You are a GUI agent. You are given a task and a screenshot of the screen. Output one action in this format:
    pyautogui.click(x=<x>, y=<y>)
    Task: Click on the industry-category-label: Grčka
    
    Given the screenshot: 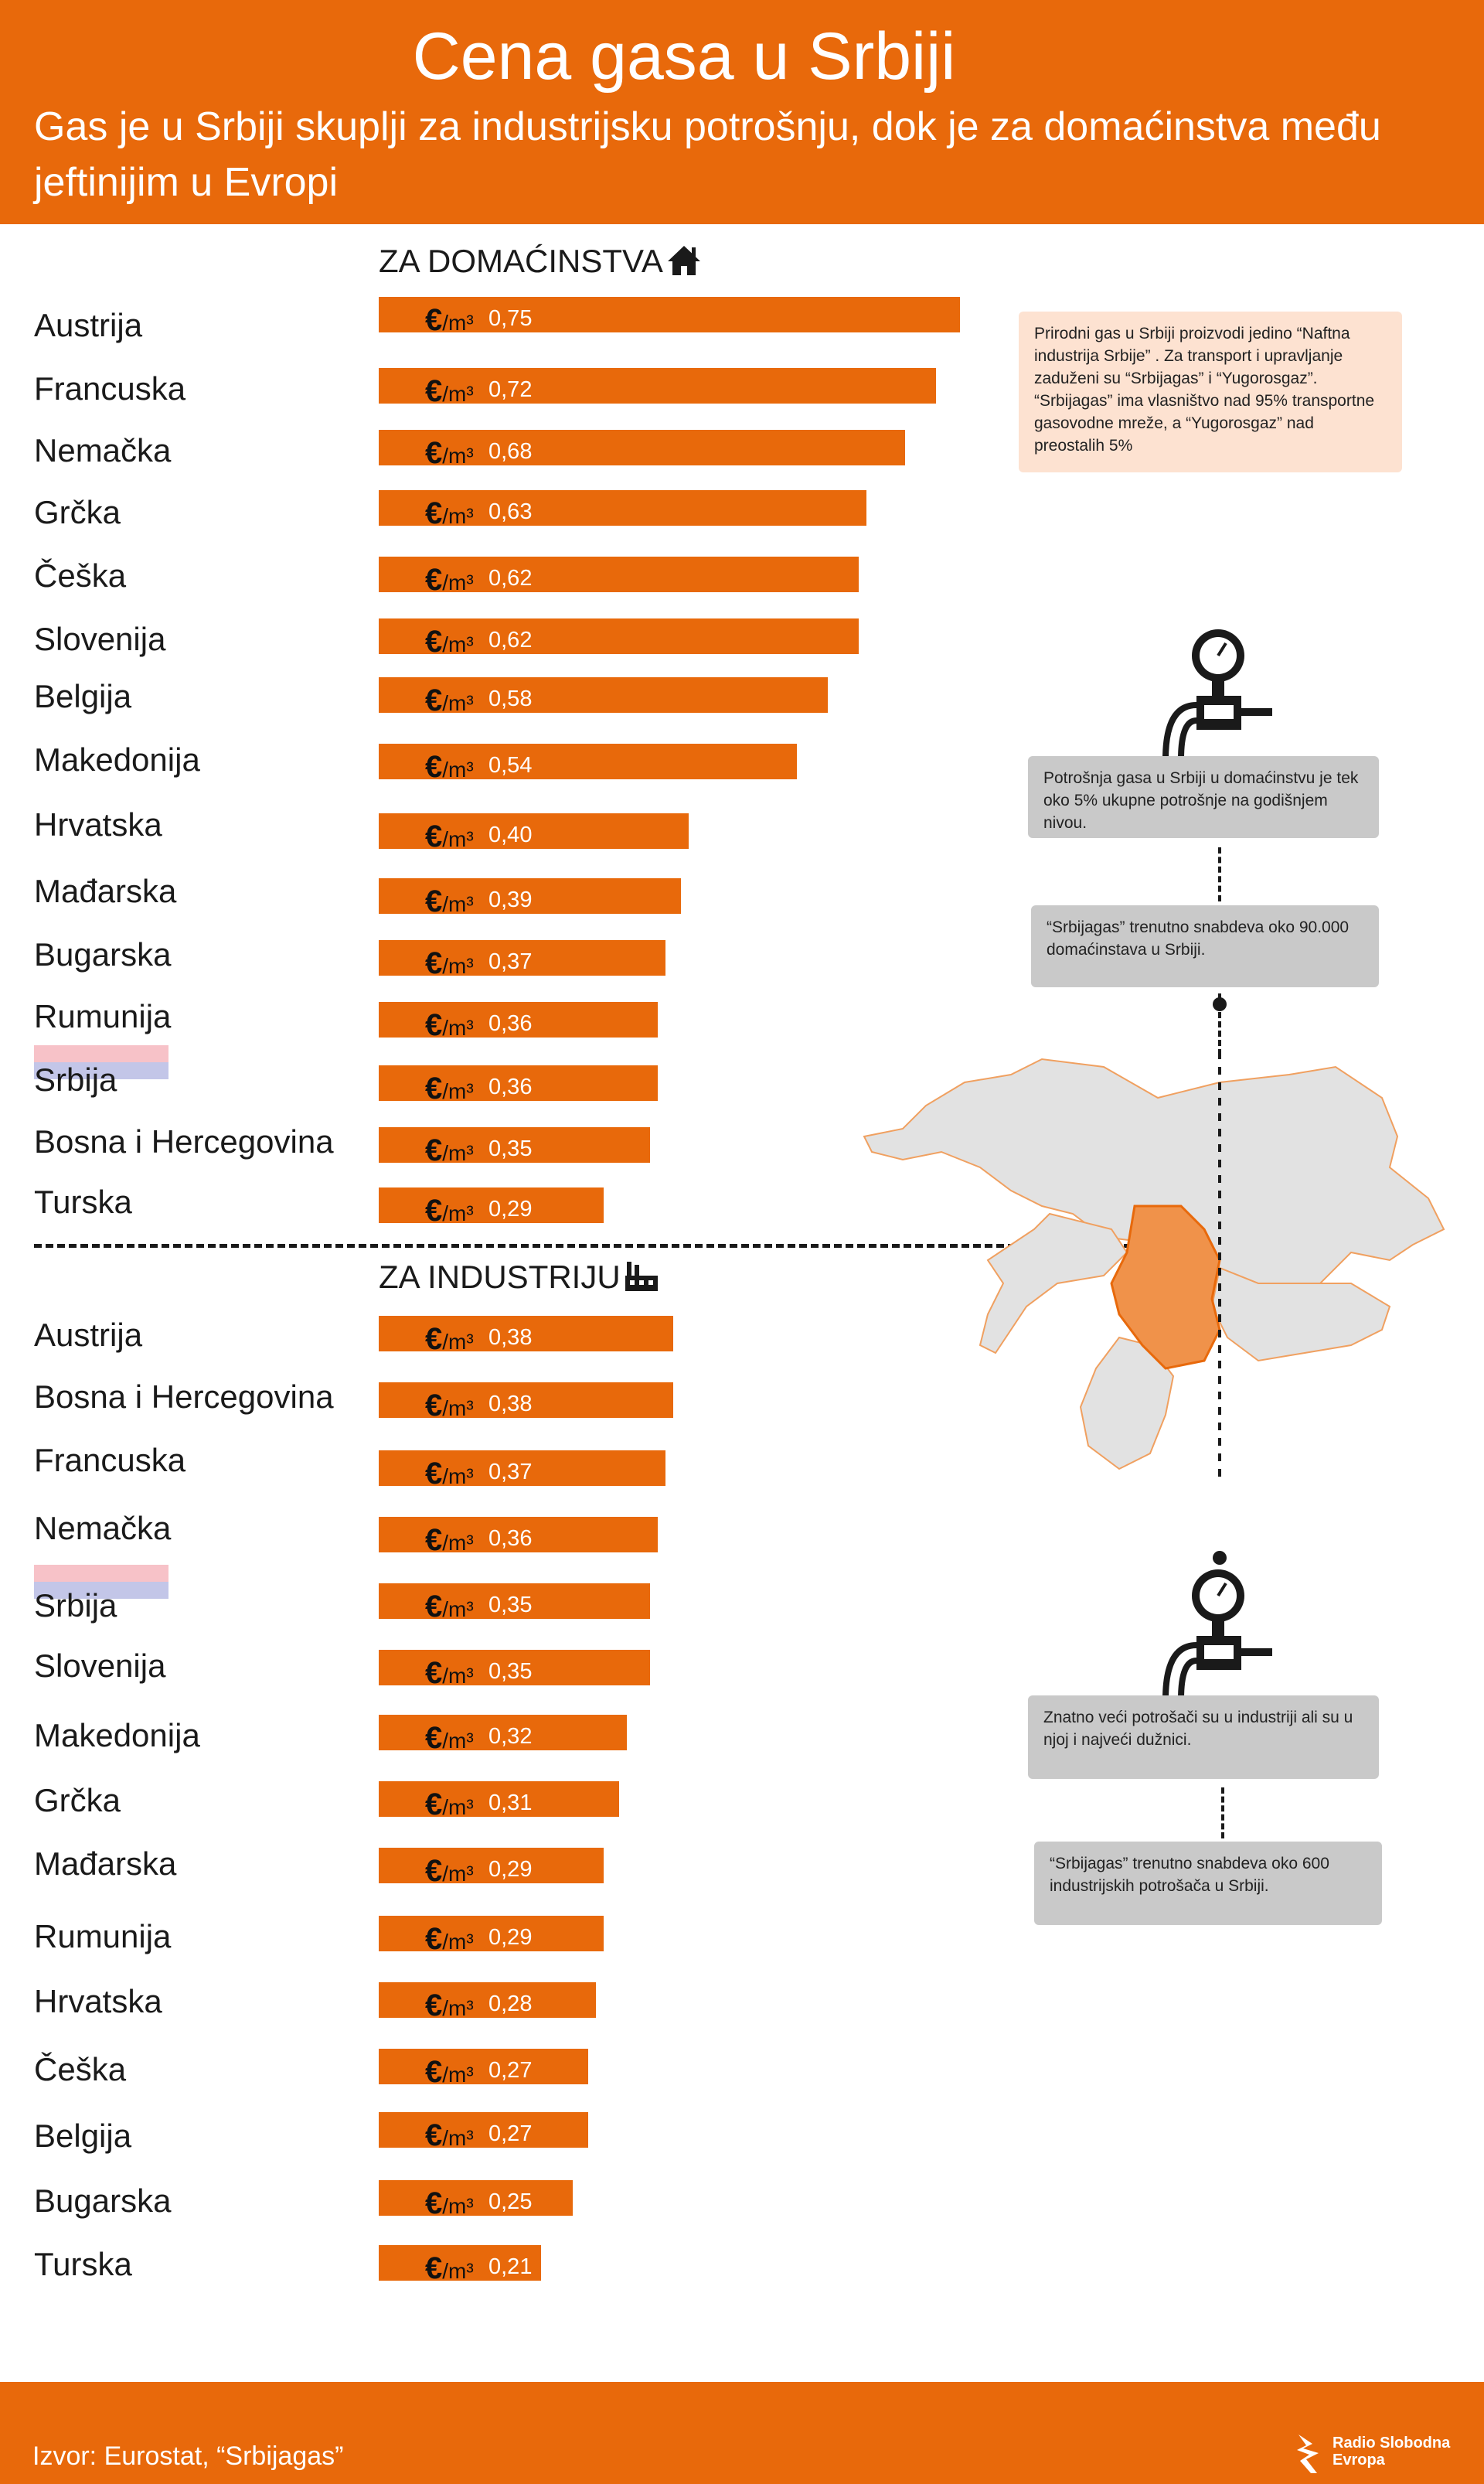 What is the action you would take?
    pyautogui.click(x=77, y=1800)
    